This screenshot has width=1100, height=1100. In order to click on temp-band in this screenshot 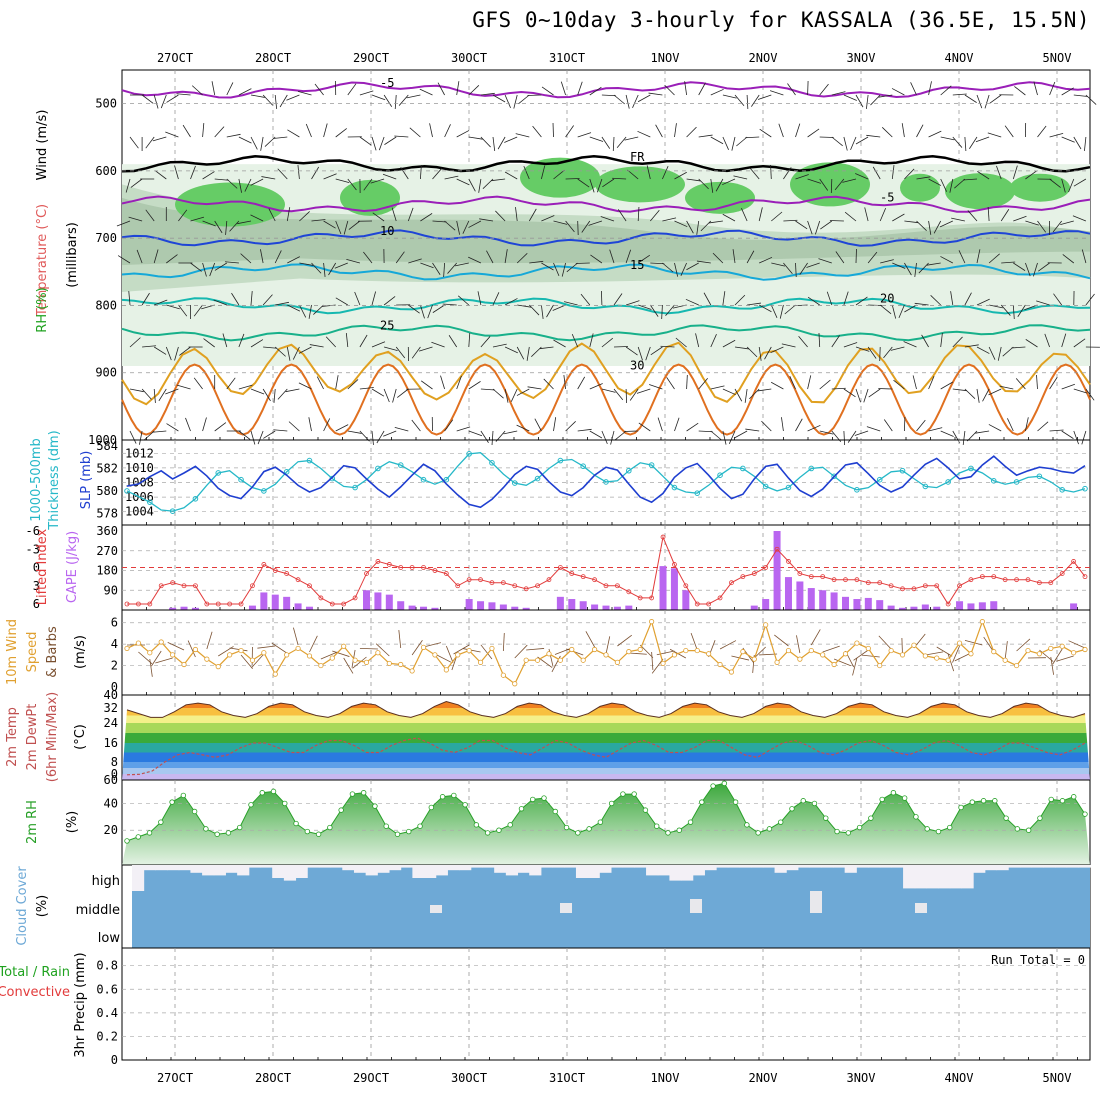, I will do `click(606, 698)`.